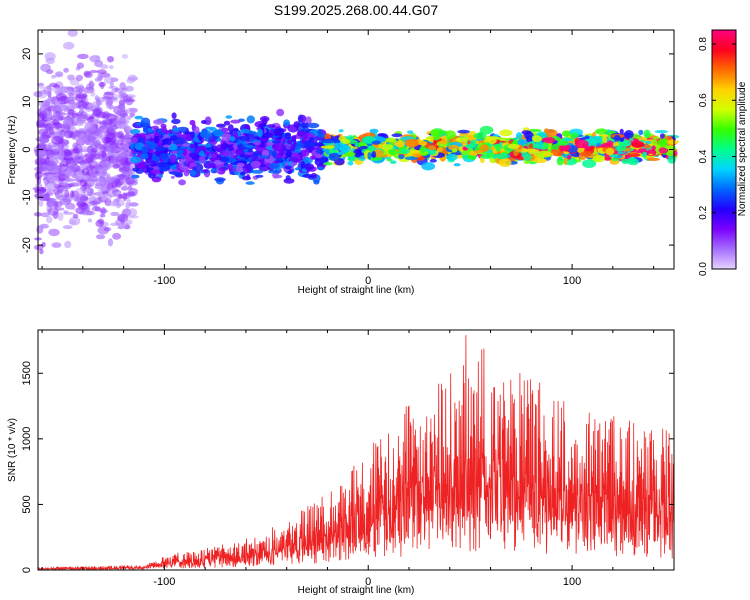  I want to click on spectrogram-y-tick-label: 0, so click(27, 149).